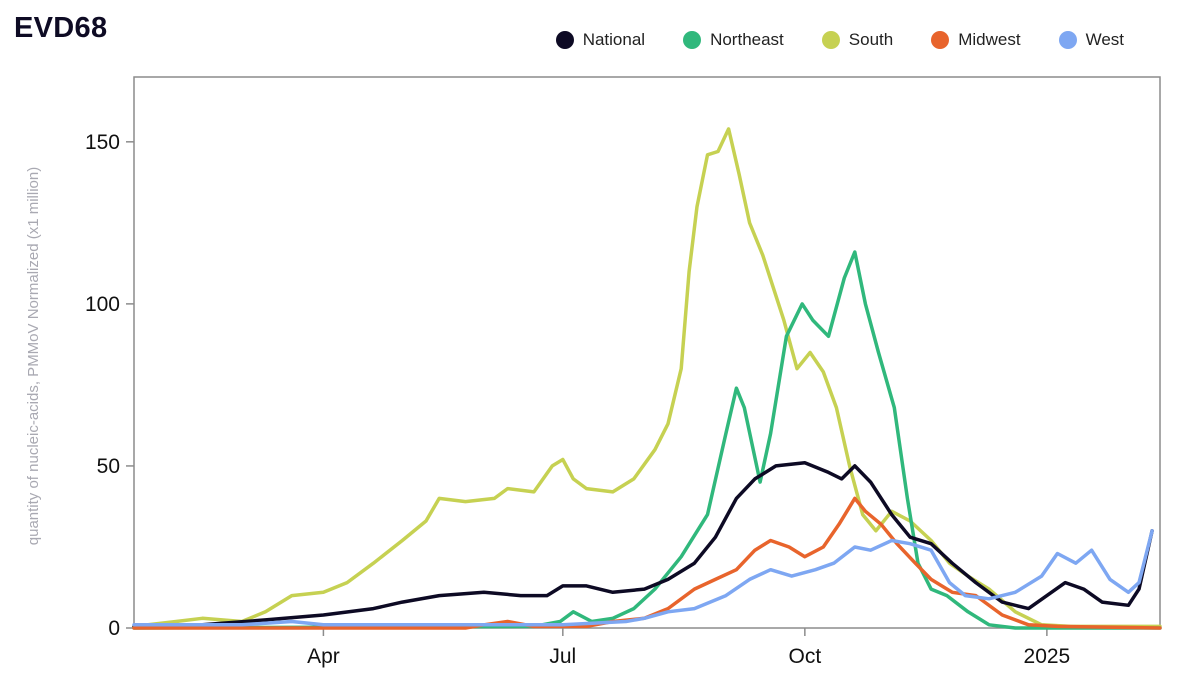  What do you see at coordinates (323, 656) in the screenshot?
I see `x-tick-label: Apr` at bounding box center [323, 656].